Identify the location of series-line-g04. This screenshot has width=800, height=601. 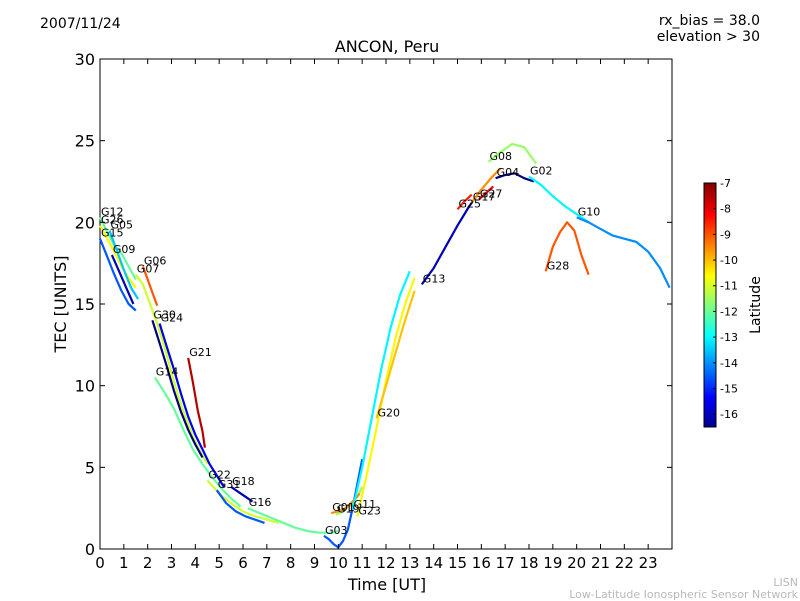
(515, 177).